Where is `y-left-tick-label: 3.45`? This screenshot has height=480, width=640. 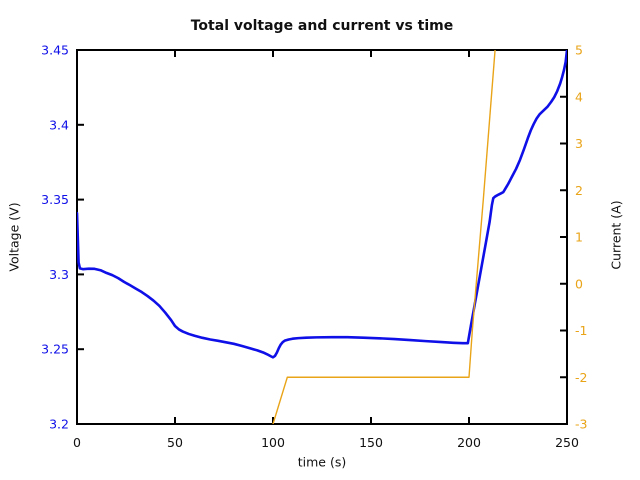 y-left-tick-label: 3.45 is located at coordinates (55, 50).